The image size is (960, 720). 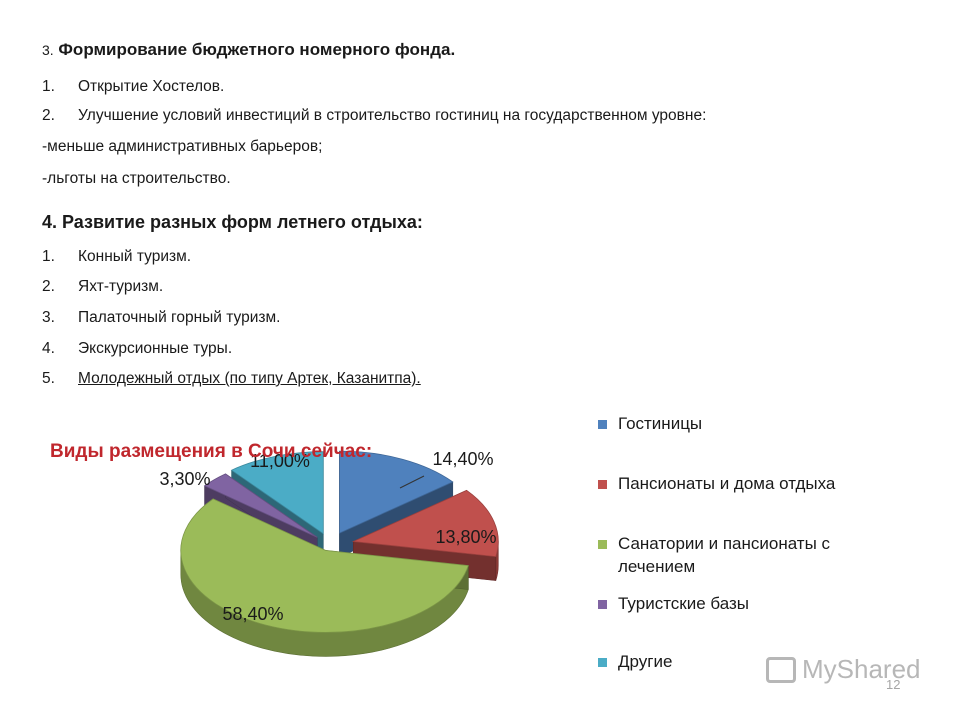 I want to click on pie-slice, so click(x=324, y=577).